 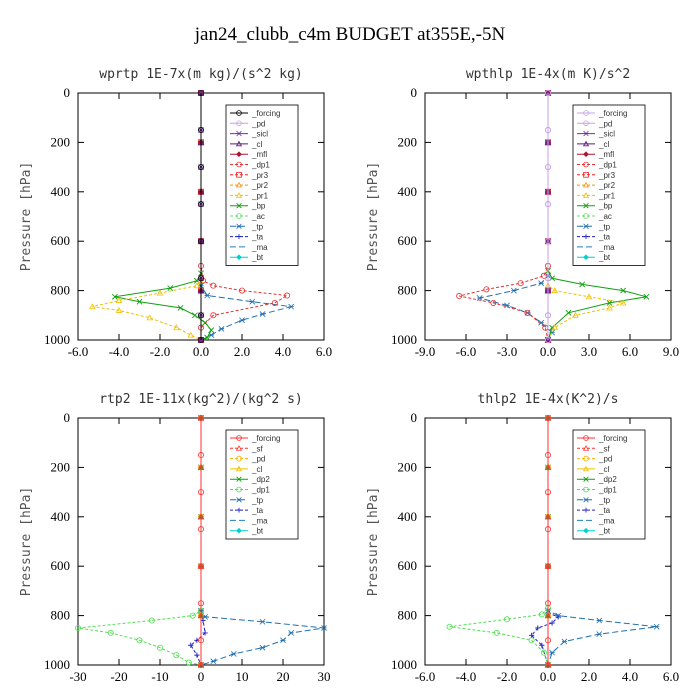 What do you see at coordinates (119, 351) in the screenshot?
I see `x-tick-label: -4.0` at bounding box center [119, 351].